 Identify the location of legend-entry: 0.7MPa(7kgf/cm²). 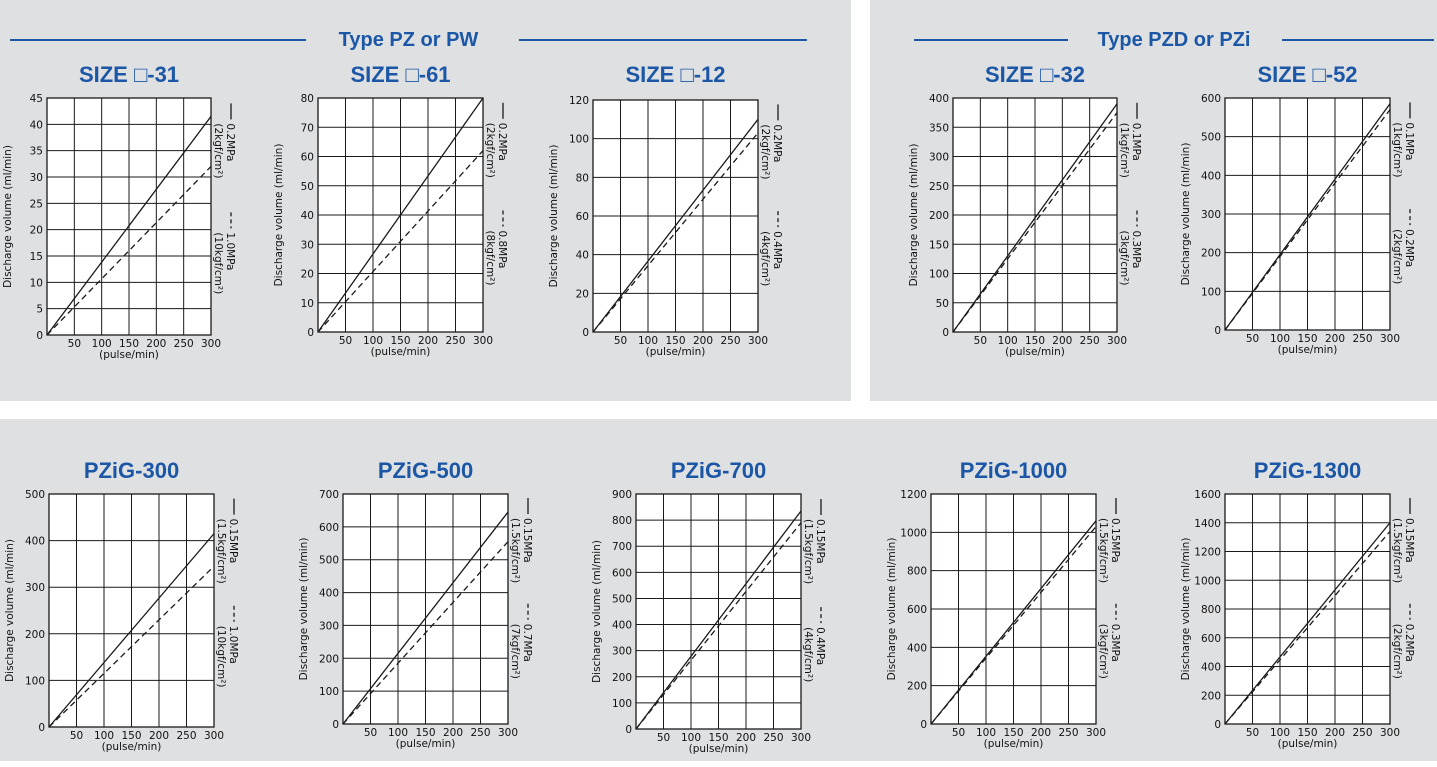
(521, 641).